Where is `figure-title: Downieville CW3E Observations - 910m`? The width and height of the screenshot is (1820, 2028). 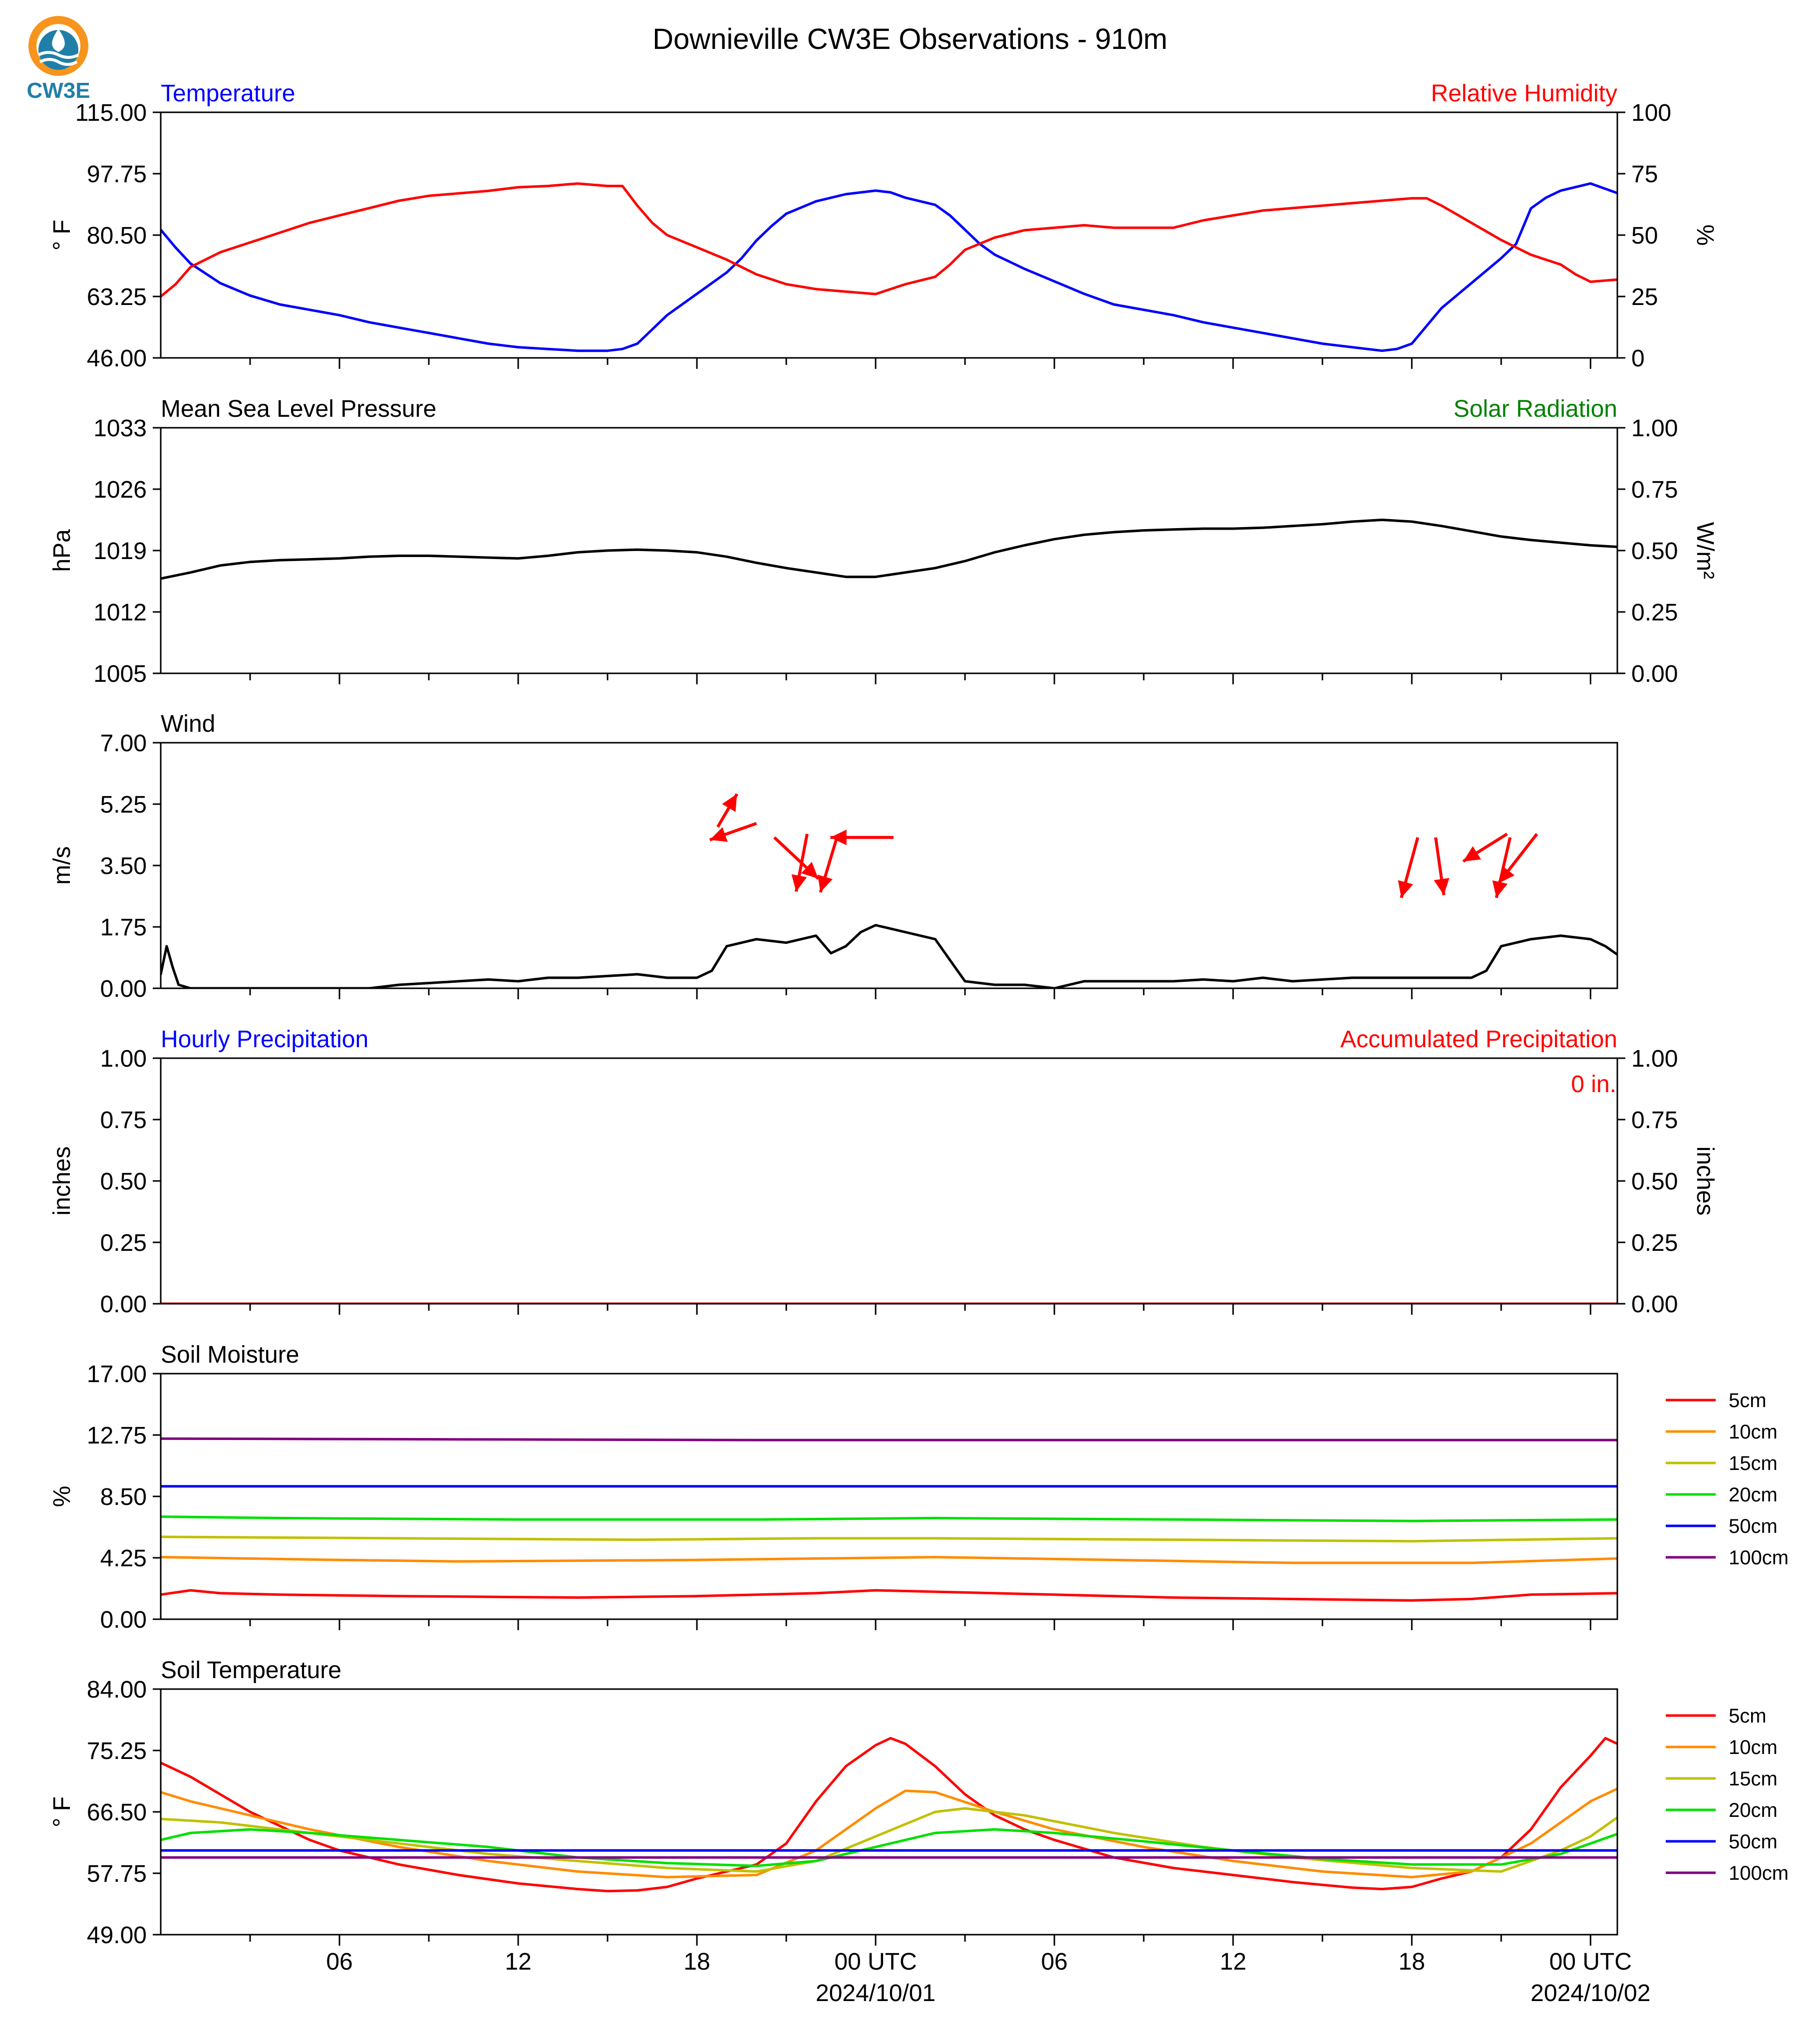 figure-title: Downieville CW3E Observations - 910m is located at coordinates (909, 39).